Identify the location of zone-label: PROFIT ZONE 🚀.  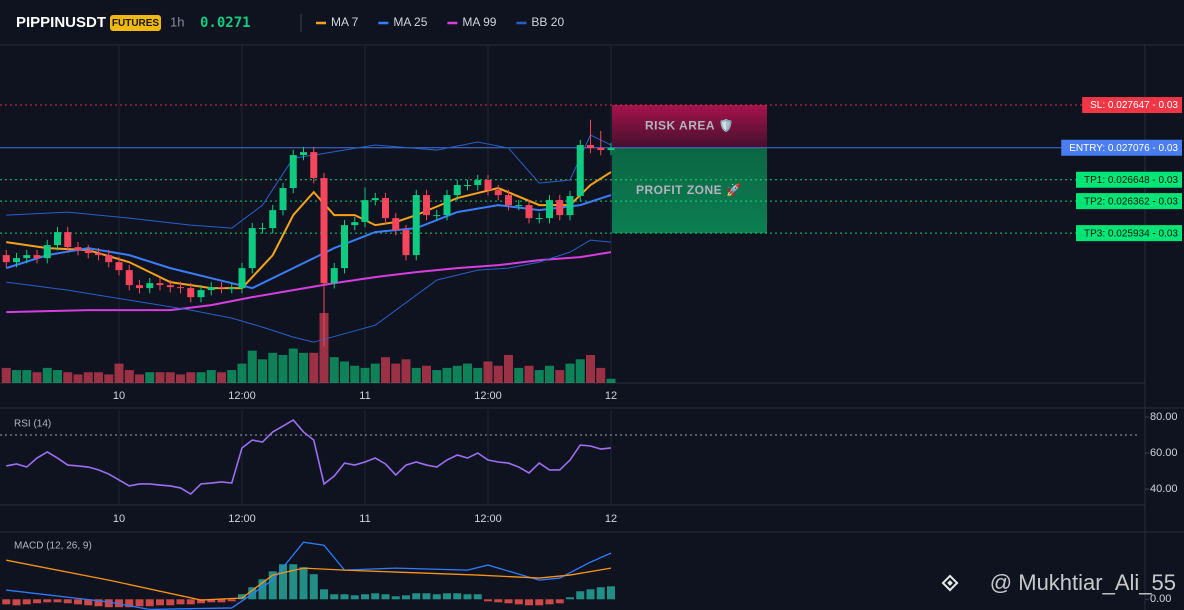
(688, 190).